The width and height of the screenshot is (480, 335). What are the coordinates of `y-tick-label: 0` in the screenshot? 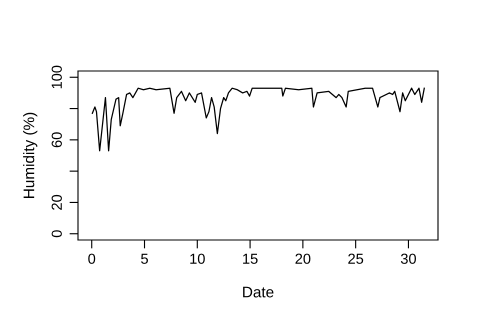 It's located at (57, 234).